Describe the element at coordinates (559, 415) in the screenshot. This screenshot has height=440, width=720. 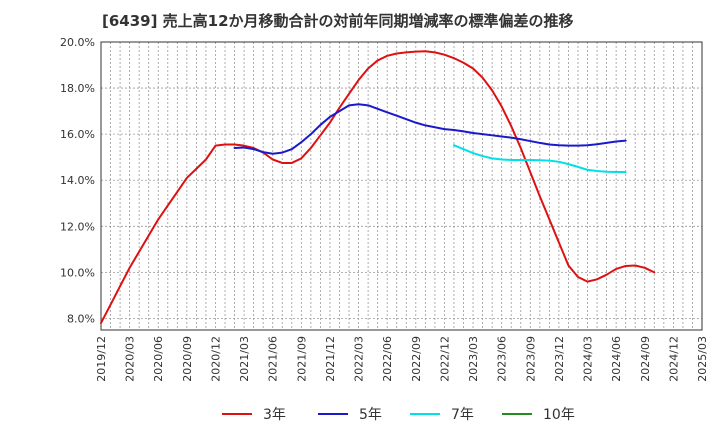
I see `legend-label-10年: 10年` at that location.